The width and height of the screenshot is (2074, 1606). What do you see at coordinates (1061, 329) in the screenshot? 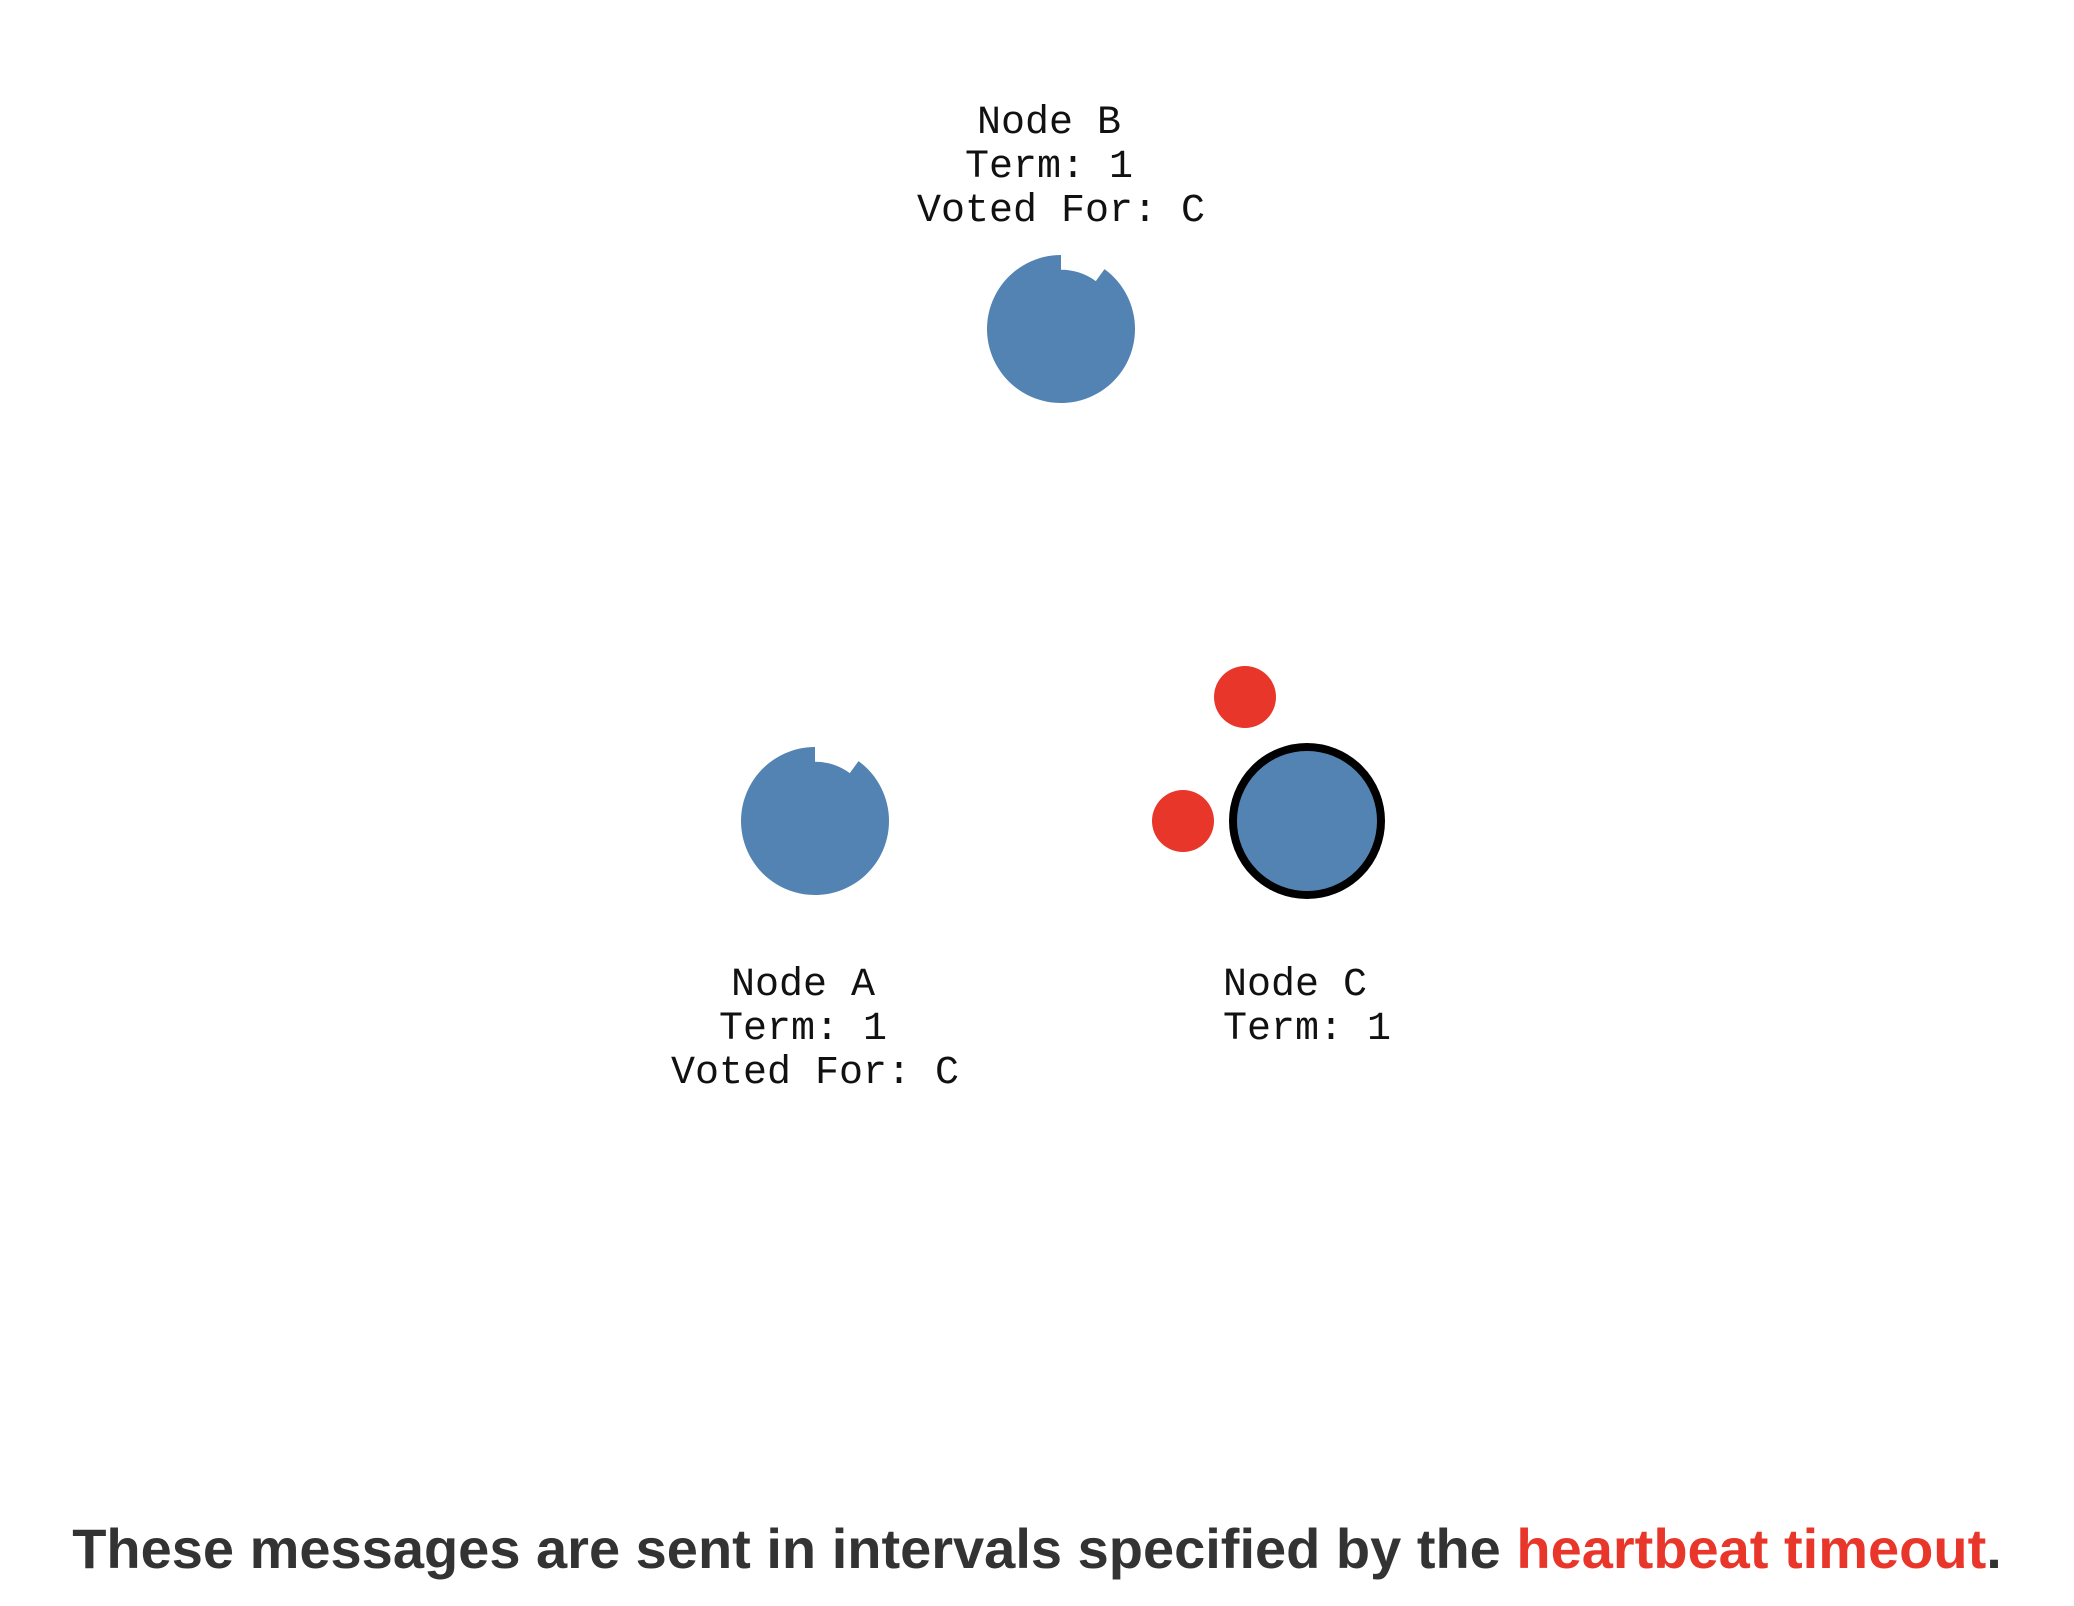
I see `node-b-circle` at bounding box center [1061, 329].